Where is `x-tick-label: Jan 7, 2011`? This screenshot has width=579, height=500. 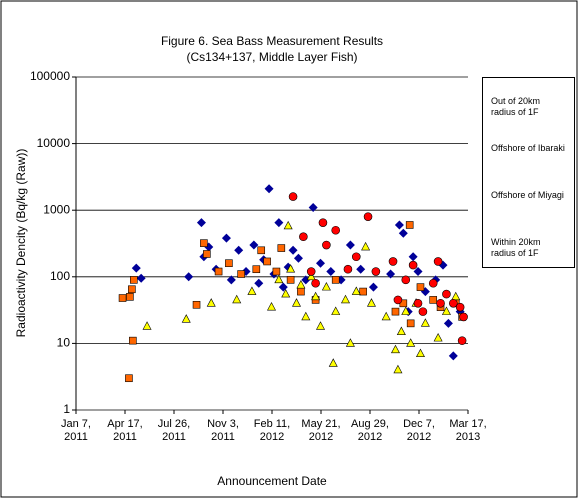 x-tick-label: Jan 7, 2011 is located at coordinates (76, 430).